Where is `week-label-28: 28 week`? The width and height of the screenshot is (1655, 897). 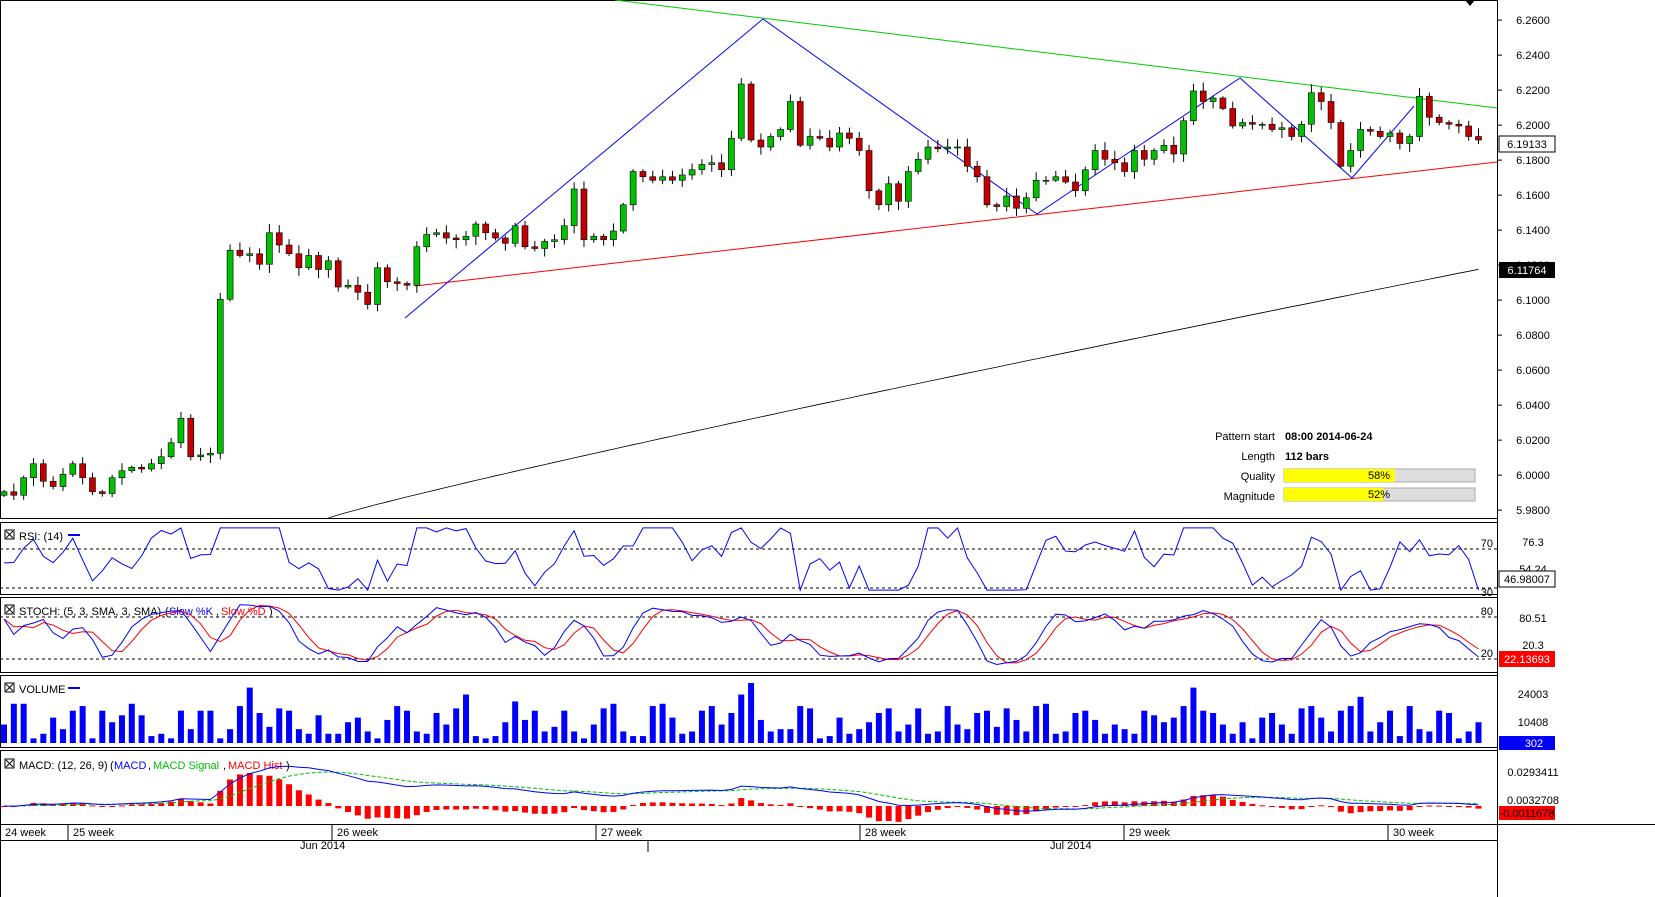 week-label-28: 28 week is located at coordinates (885, 833).